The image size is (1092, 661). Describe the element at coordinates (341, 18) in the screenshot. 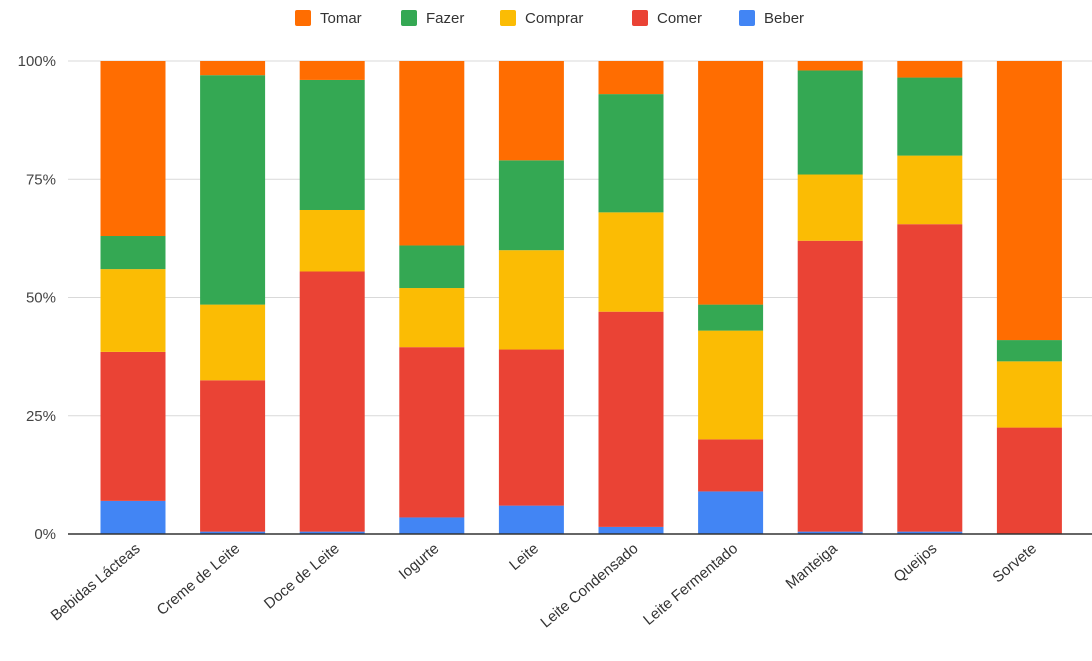

I see `legend-label-tomar: Tomar` at that location.